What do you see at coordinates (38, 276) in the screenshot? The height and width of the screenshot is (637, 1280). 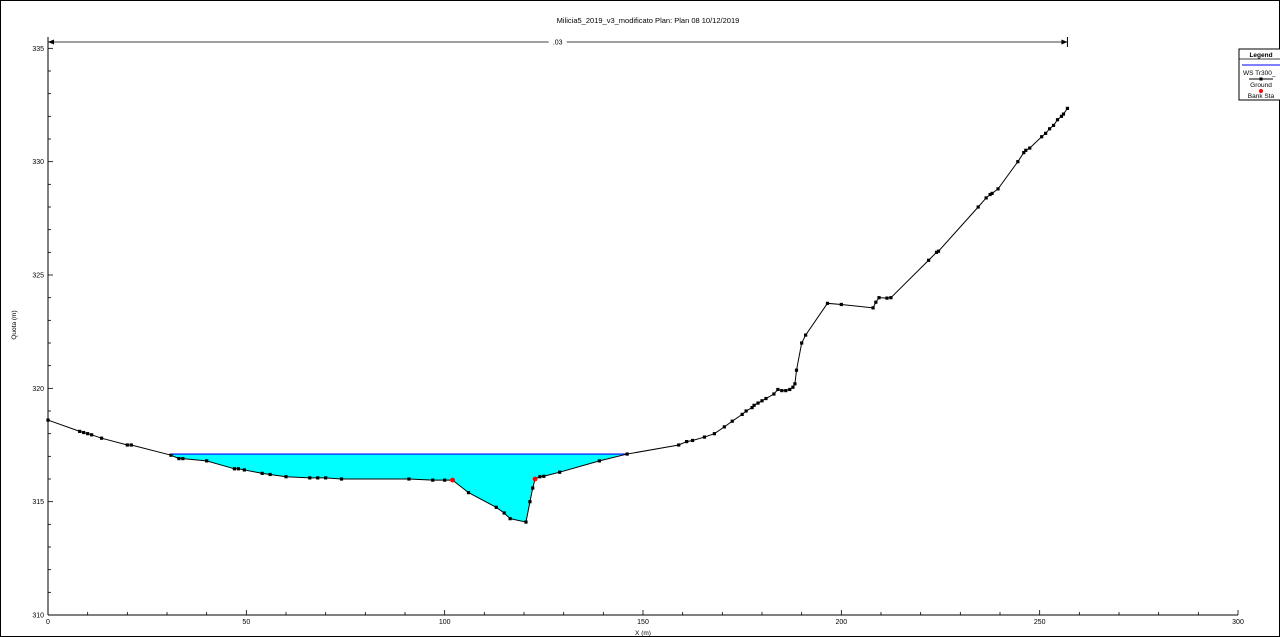 I see `y-tick-label: 325` at bounding box center [38, 276].